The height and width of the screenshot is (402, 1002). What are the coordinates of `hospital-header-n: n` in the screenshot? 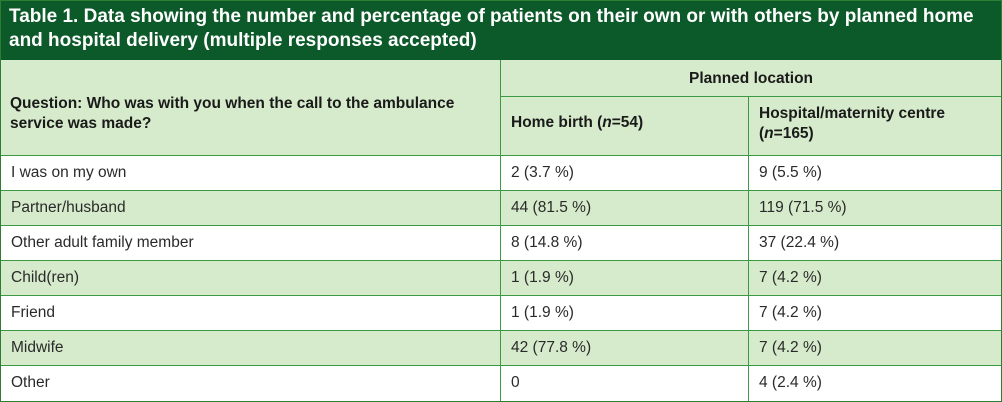 It's located at (769, 133).